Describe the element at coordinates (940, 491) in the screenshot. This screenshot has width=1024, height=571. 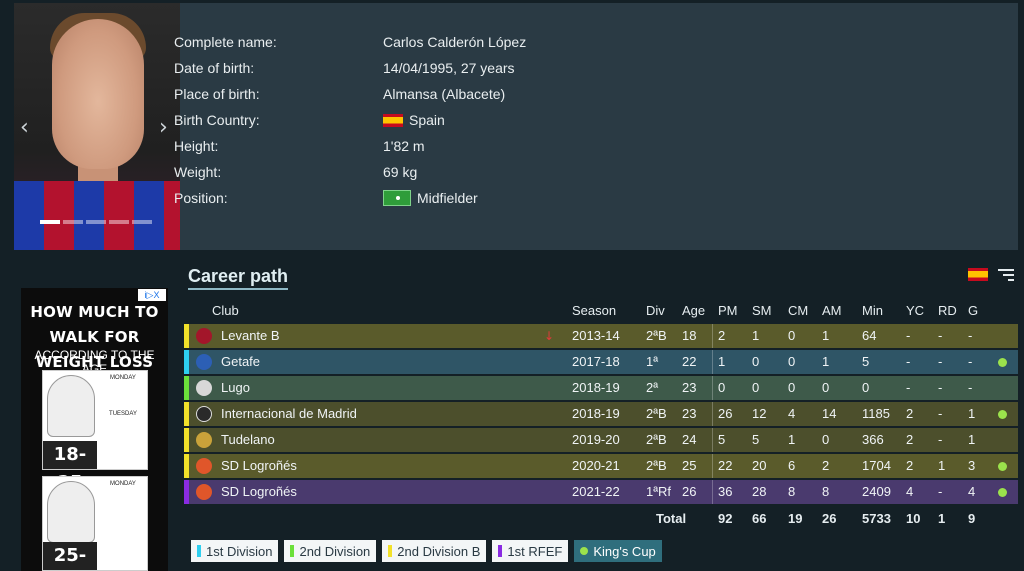
I see `cell-rd: -` at that location.